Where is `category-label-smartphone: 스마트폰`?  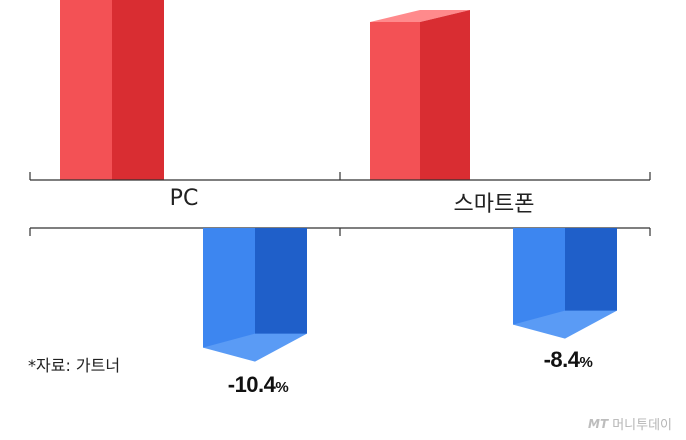
category-label-smartphone: 스마트폰 is located at coordinates (494, 204).